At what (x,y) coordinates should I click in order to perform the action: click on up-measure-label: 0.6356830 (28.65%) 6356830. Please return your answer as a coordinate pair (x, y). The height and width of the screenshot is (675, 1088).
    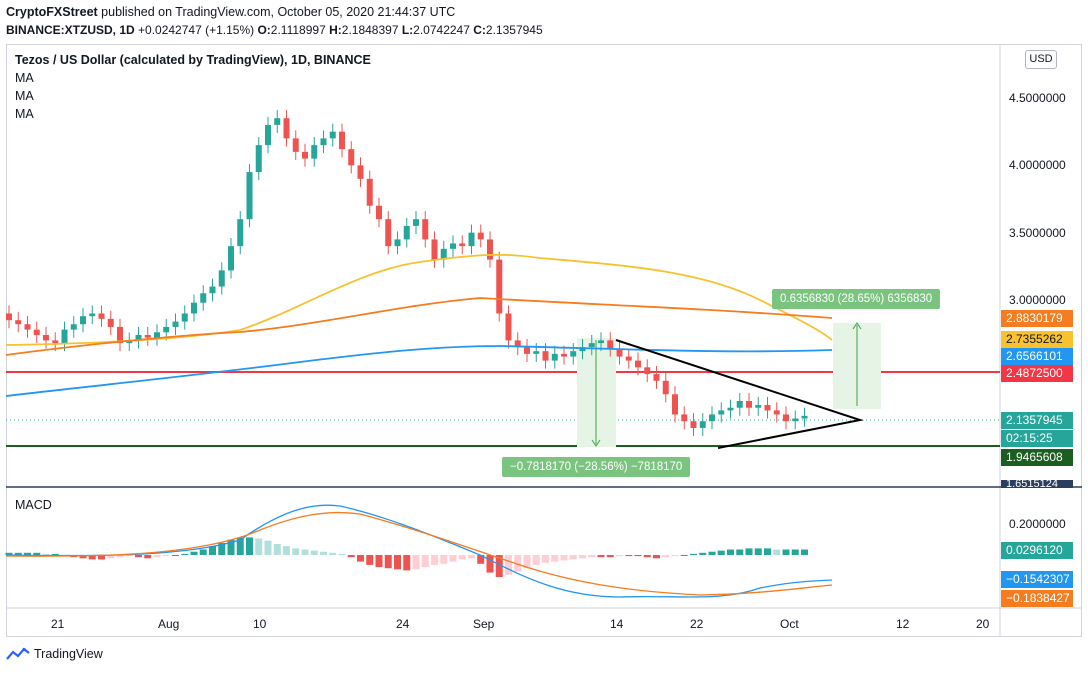
    Looking at the image, I should click on (856, 299).